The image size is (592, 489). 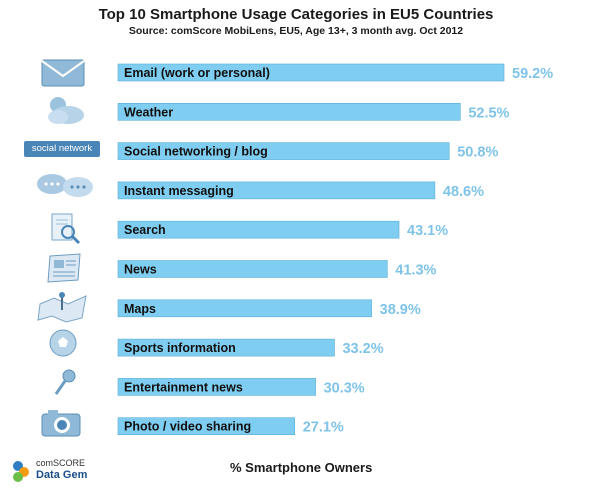 I want to click on value-label: 33.2%, so click(x=362, y=349).